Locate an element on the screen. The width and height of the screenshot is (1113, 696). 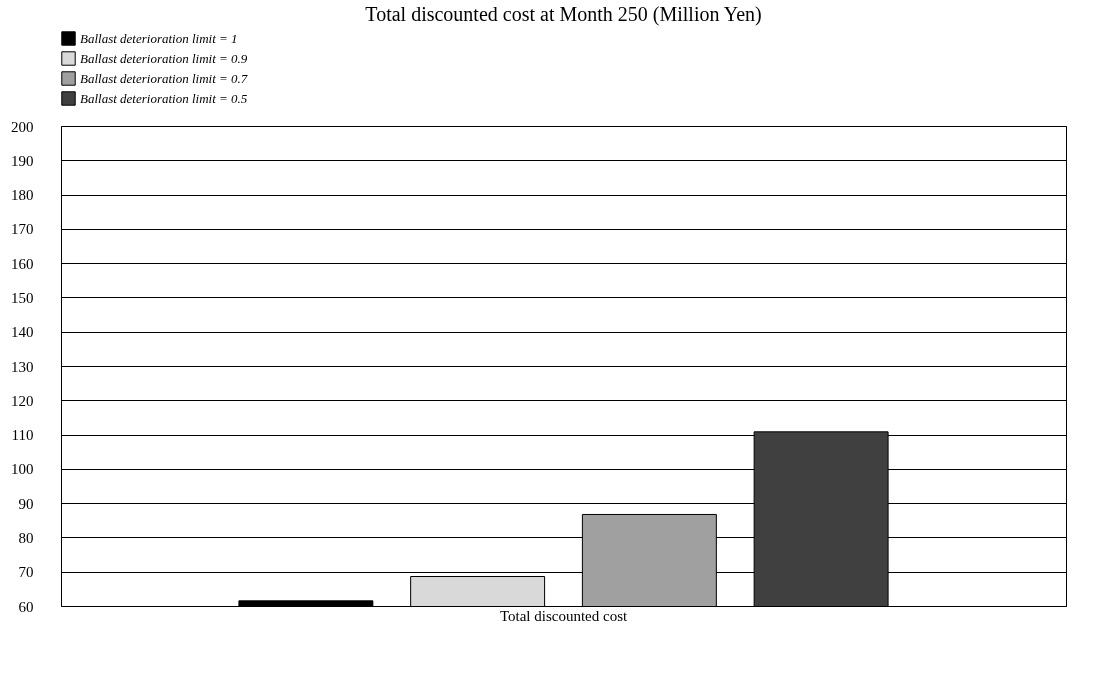
chart-title: Total discounted cost at Month 250 (Million Yen) is located at coordinates (563, 14).